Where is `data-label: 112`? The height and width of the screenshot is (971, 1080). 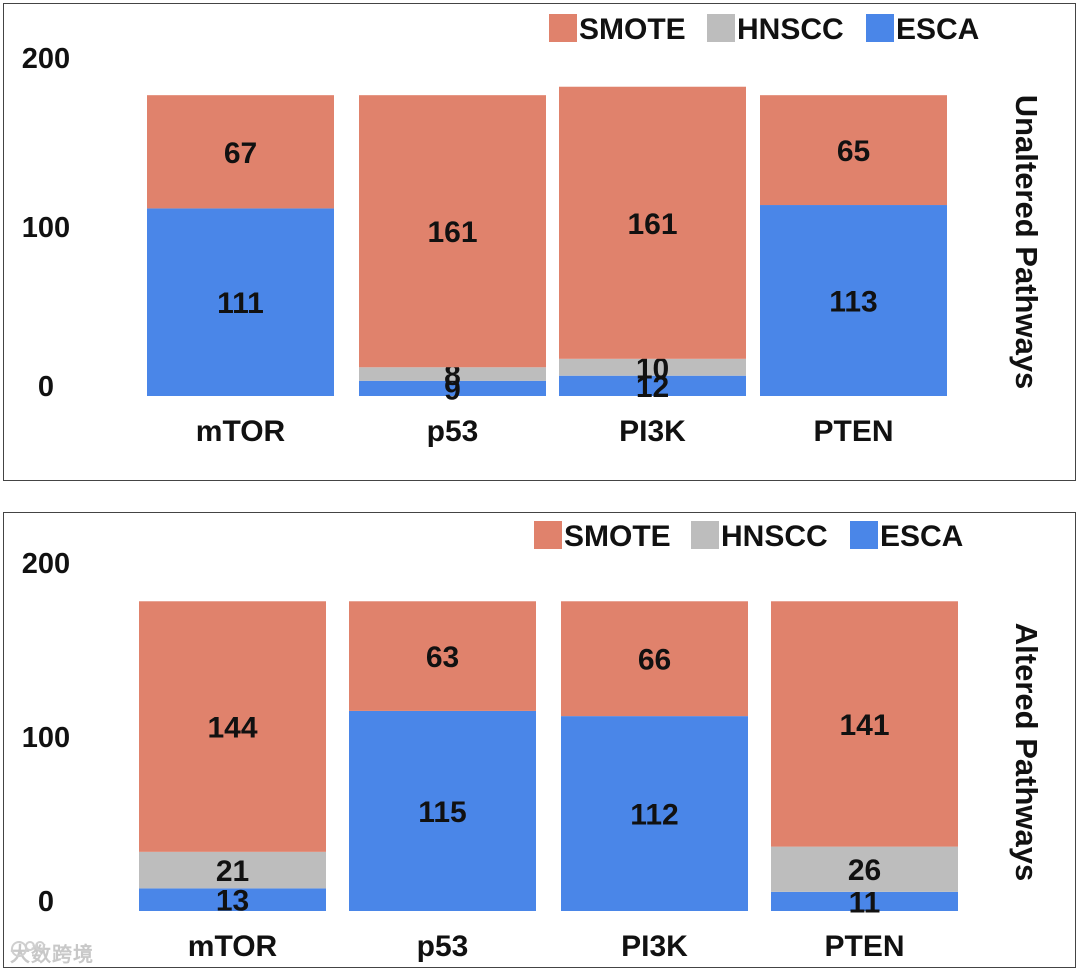 data-label: 112 is located at coordinates (654, 815).